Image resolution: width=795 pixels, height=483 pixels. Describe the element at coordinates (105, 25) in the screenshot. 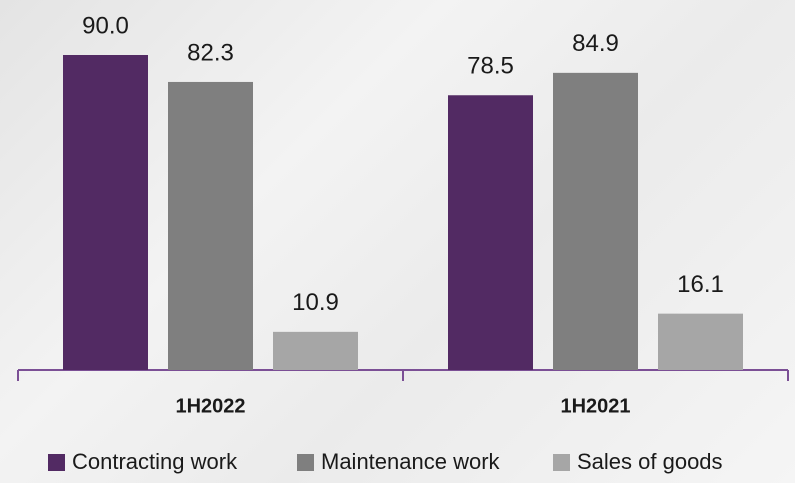

I see `value-label: 90.0` at that location.